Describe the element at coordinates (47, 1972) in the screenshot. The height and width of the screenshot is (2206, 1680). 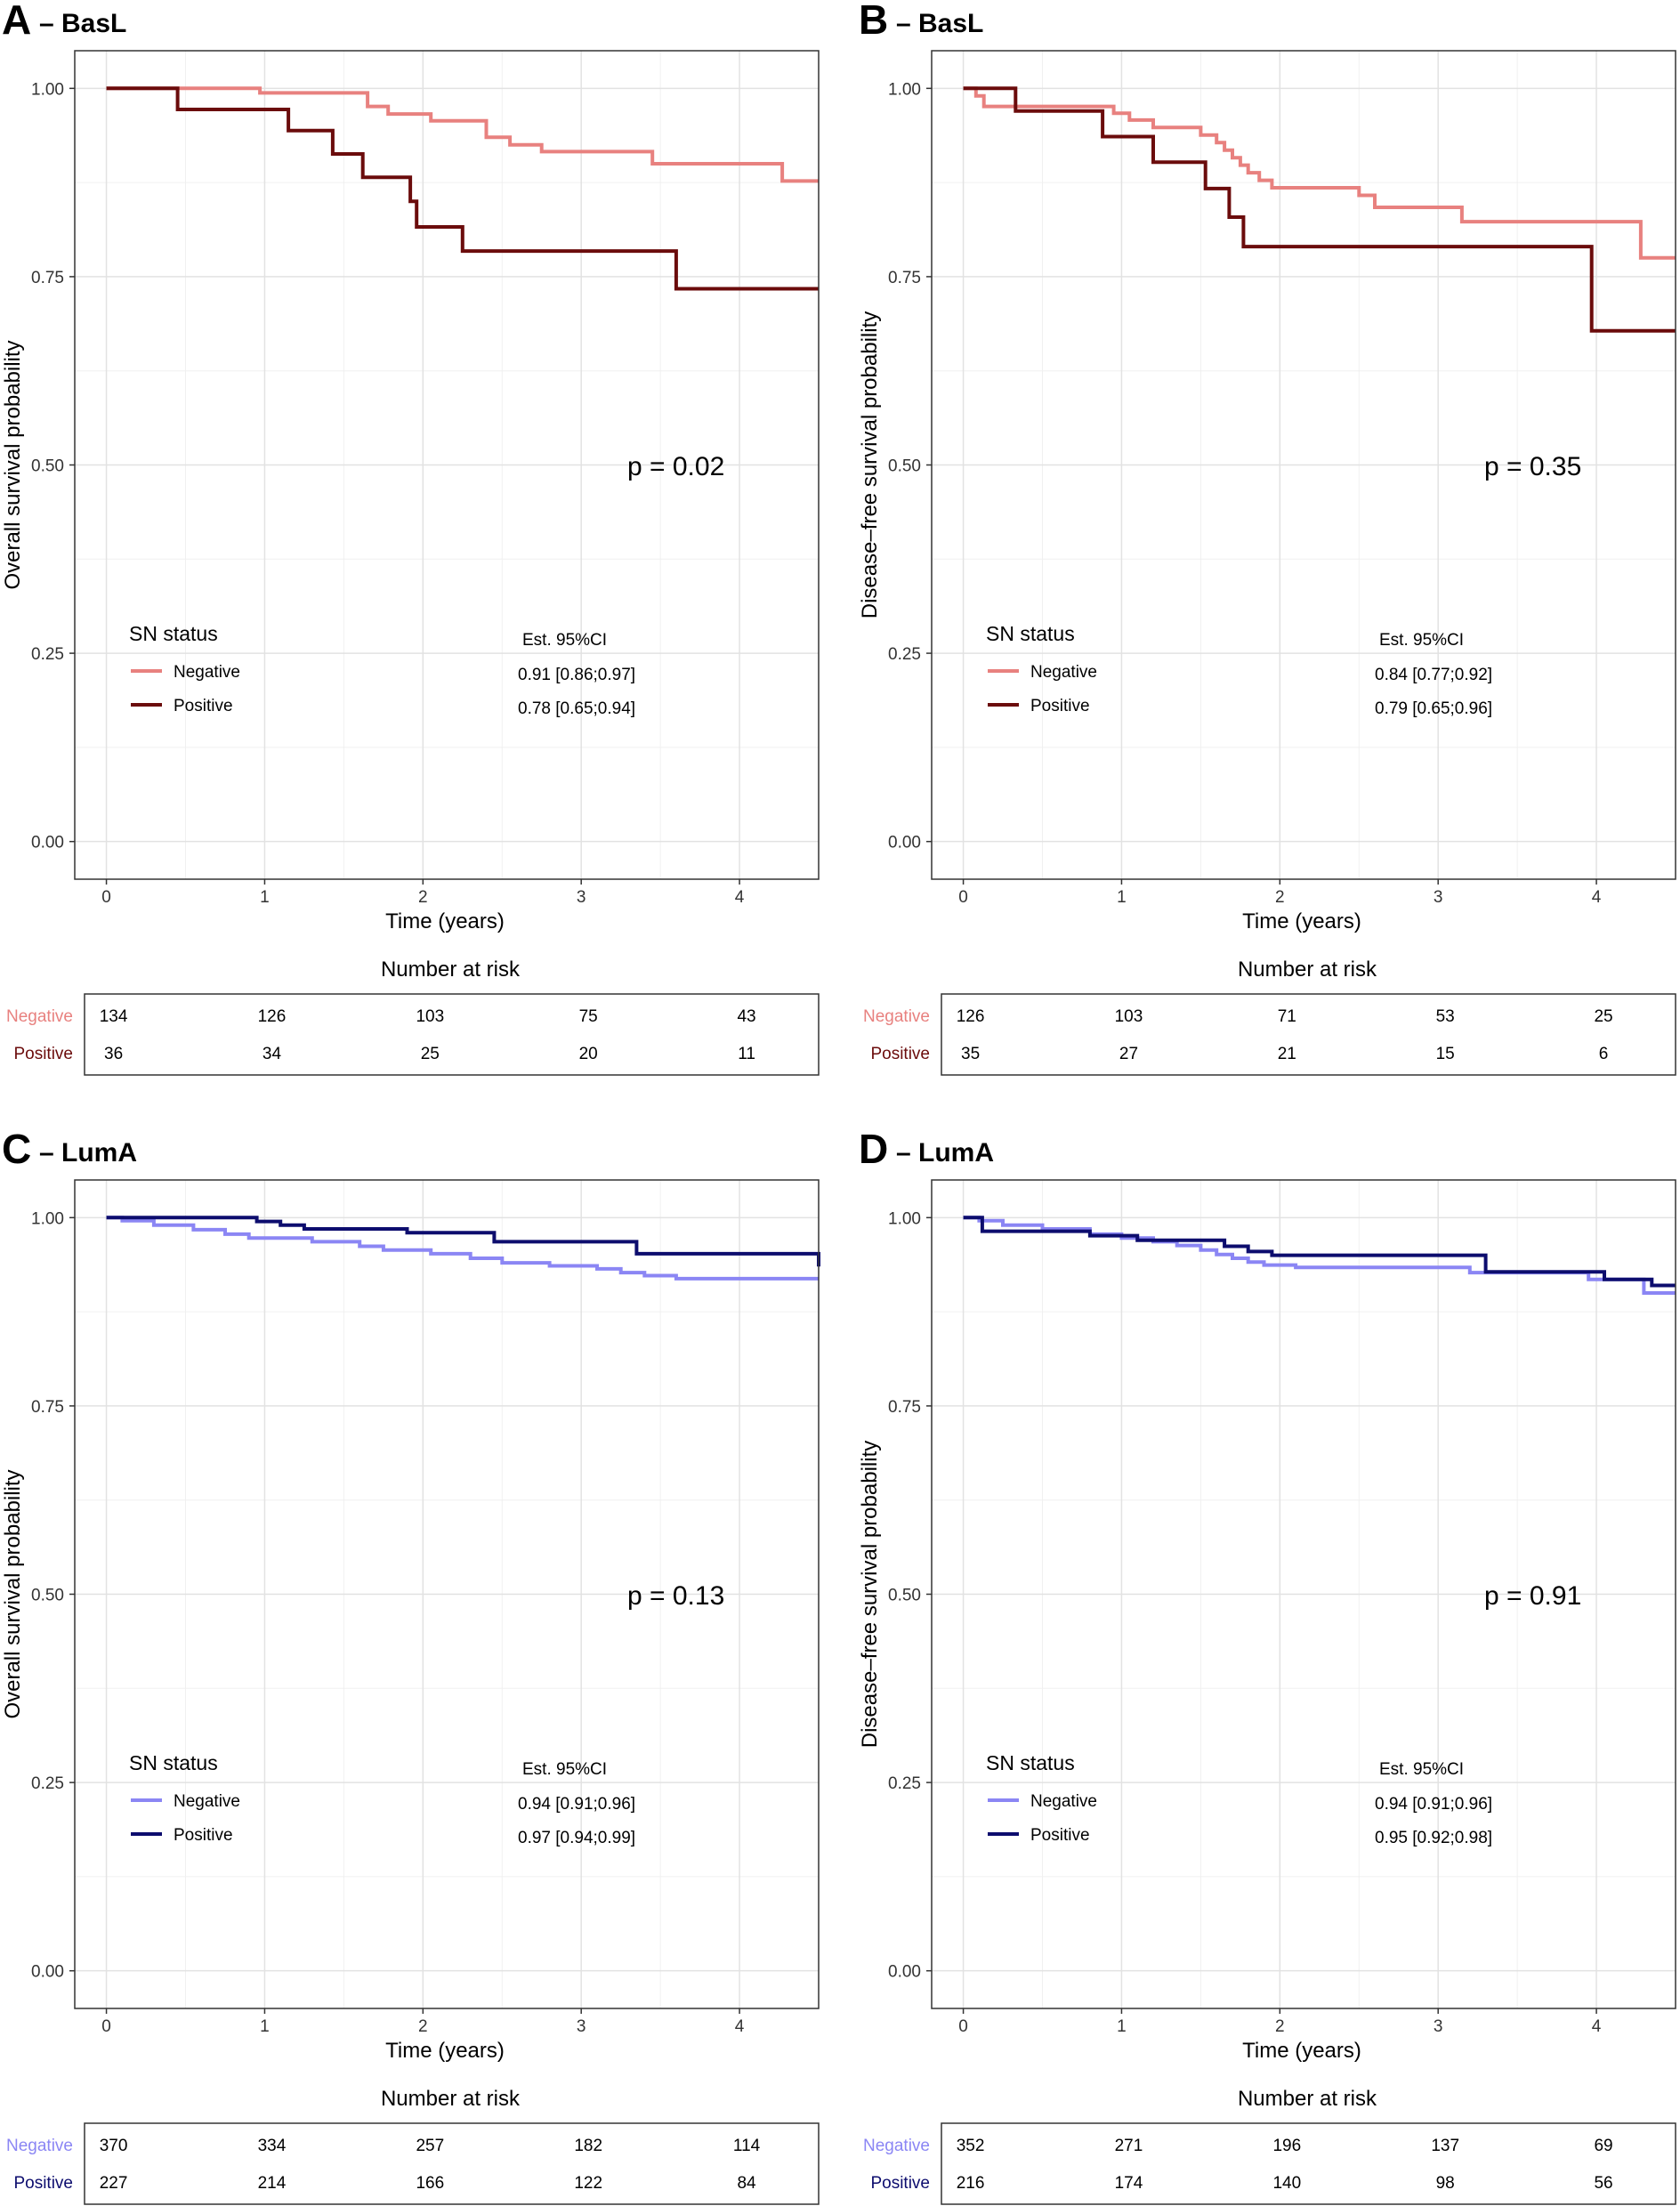
I see `y-tick-label: 0.00` at that location.